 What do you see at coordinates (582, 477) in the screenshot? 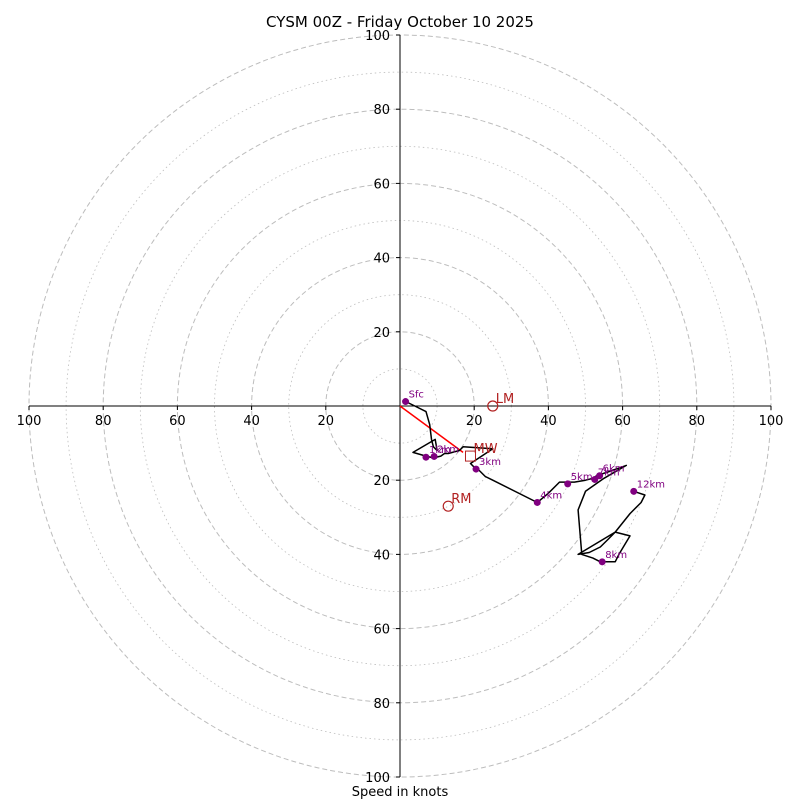
I see `height-label-5km: 5km` at bounding box center [582, 477].